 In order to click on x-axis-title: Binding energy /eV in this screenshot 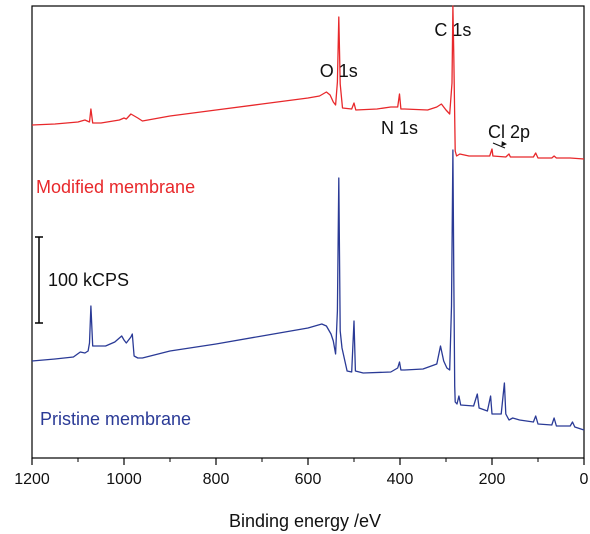, I will do `click(305, 521)`.